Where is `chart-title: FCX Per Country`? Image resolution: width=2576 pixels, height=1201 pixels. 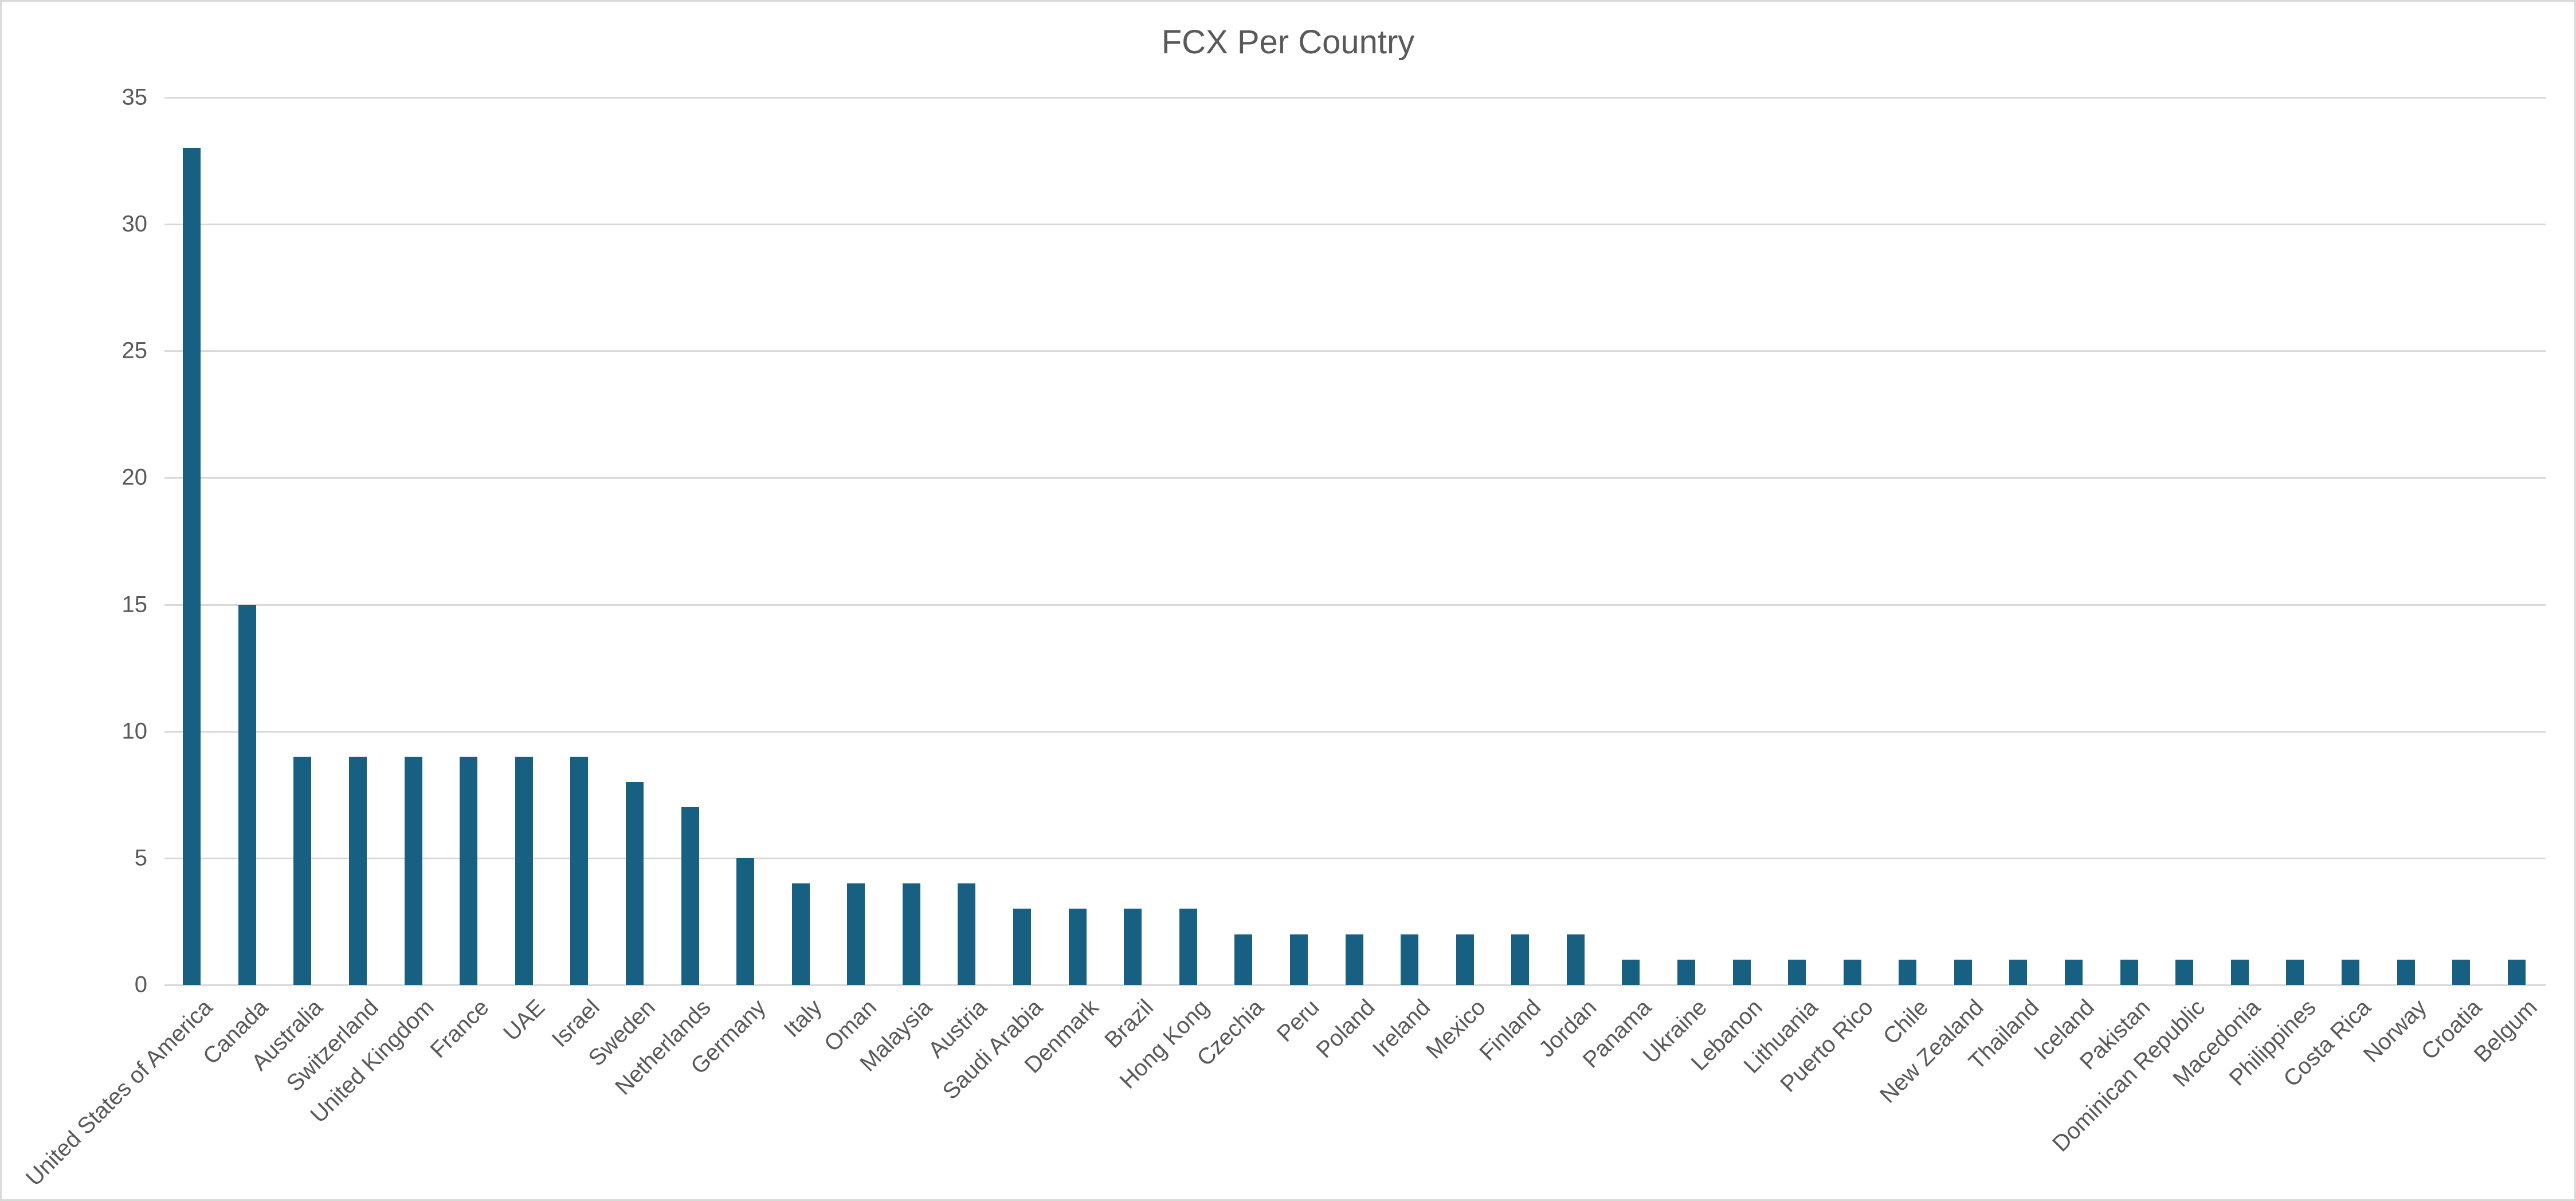 chart-title: FCX Per Country is located at coordinates (1288, 42).